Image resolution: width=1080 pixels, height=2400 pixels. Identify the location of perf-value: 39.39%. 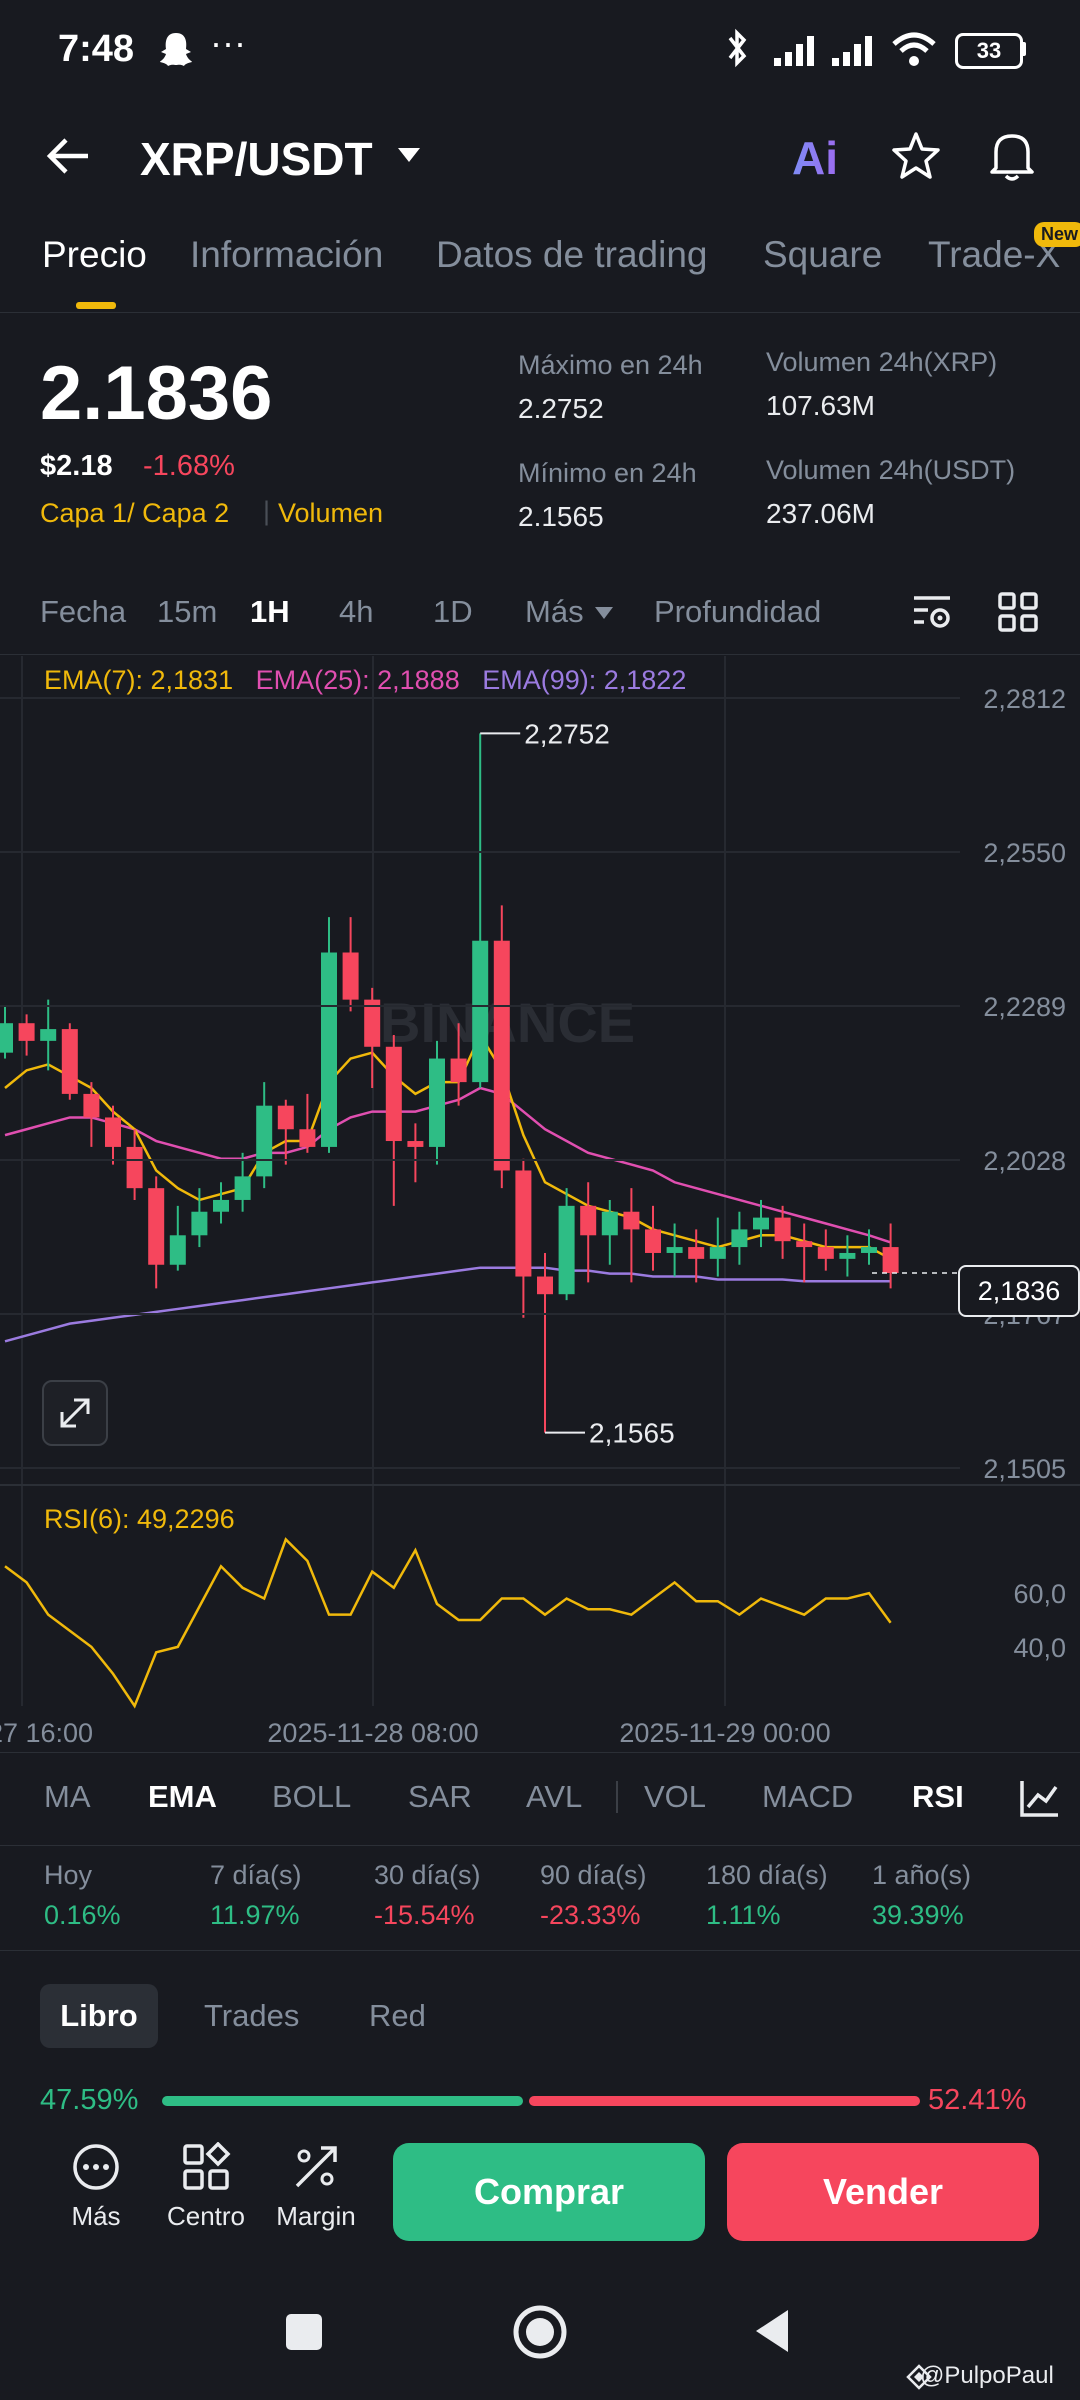
(918, 1915).